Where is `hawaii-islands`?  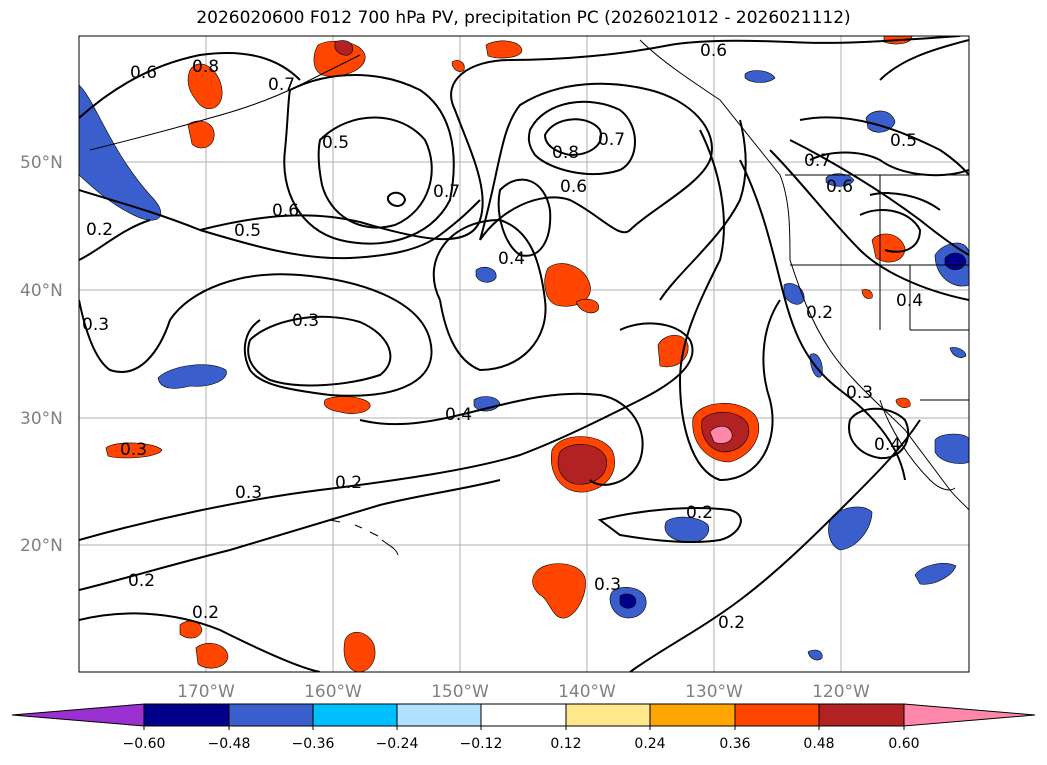 hawaii-islands is located at coordinates (364, 537).